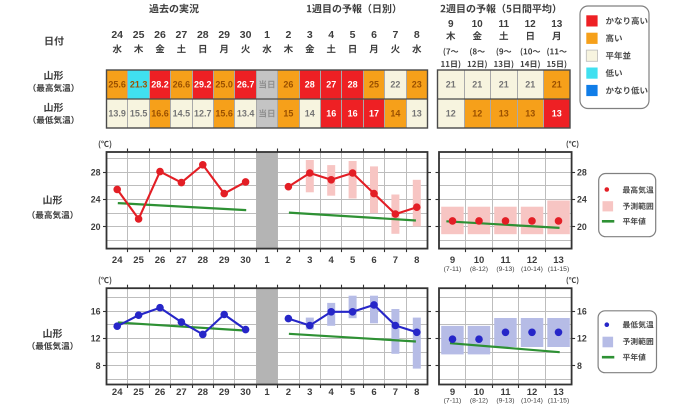 Image resolution: width=680 pixels, height=412 pixels. What do you see at coordinates (395, 85) in the screenshot?
I see `svg-text: 22` at bounding box center [395, 85].